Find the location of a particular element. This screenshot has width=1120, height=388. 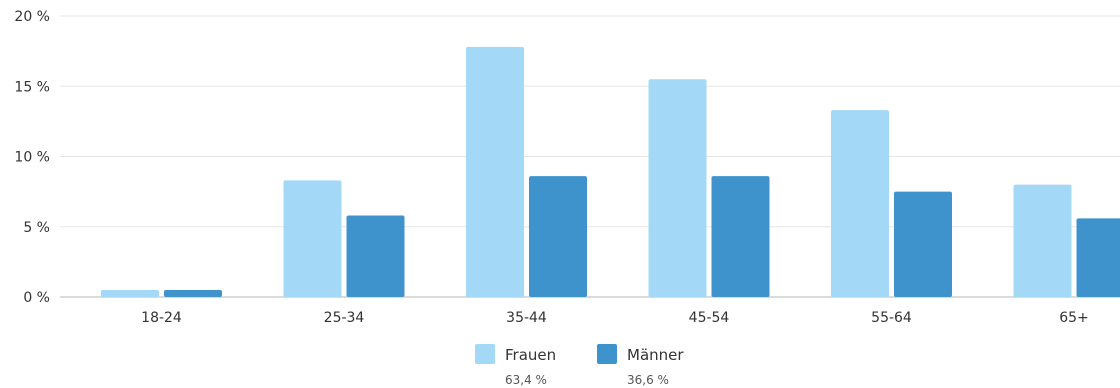

bar-m-nner-65plus is located at coordinates (1098, 257).